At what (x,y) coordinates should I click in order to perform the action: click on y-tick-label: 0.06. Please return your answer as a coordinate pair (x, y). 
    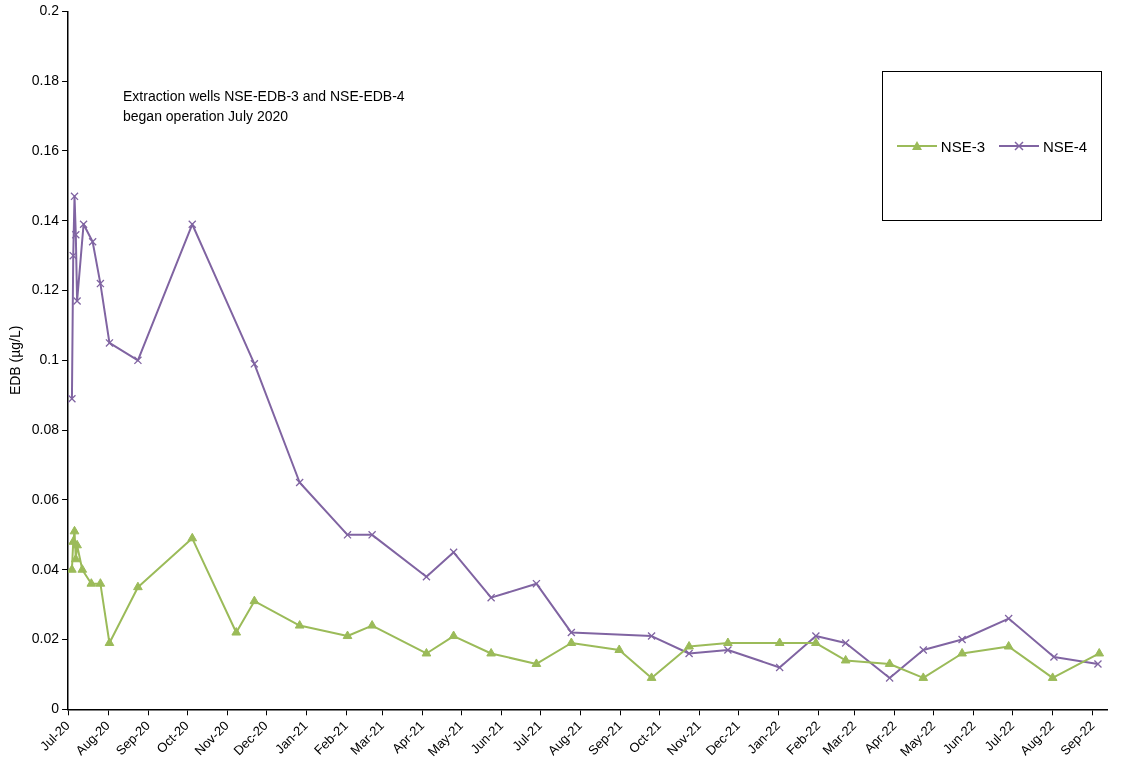
    Looking at the image, I should click on (45, 498).